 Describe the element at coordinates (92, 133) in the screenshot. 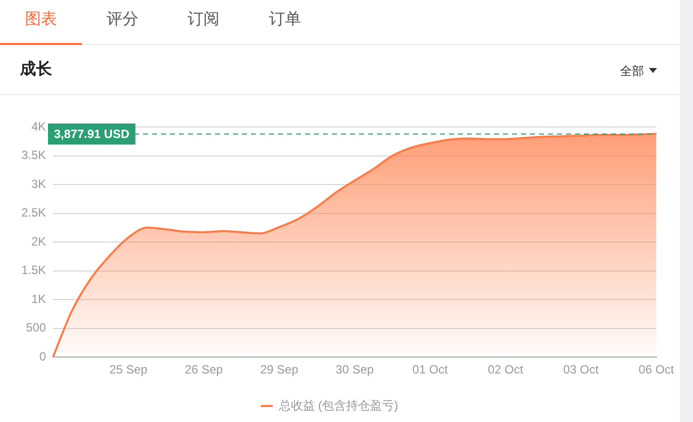

I see `ref-line-label: 3,877.91 USD` at that location.